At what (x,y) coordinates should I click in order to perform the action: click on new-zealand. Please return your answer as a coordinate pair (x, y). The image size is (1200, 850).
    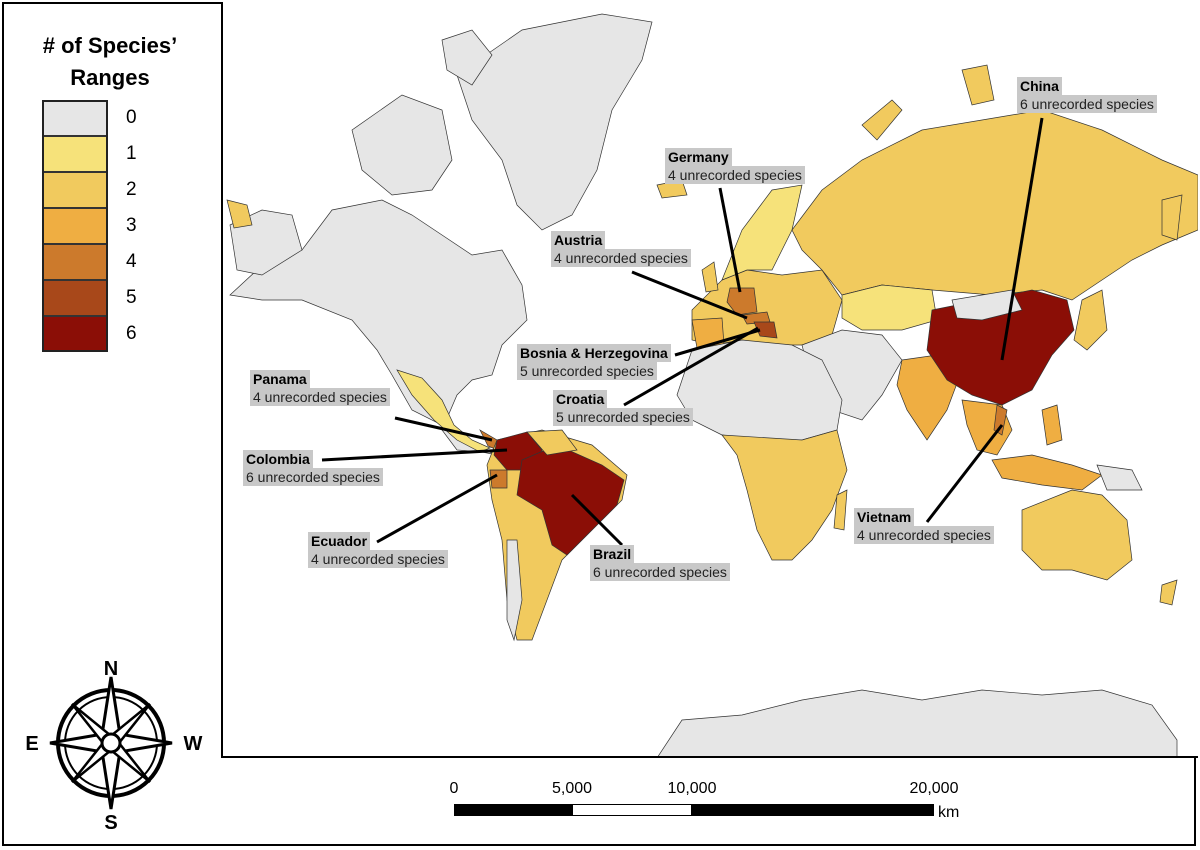
    Looking at the image, I should click on (1168, 592).